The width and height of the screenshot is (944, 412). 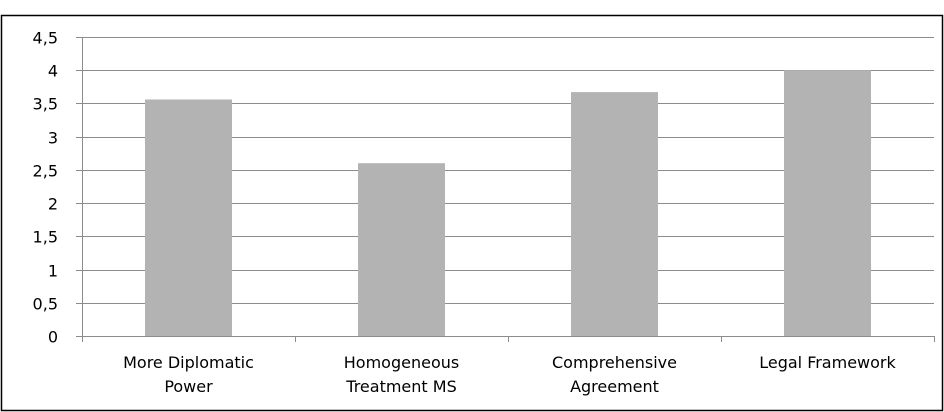 What do you see at coordinates (45, 304) in the screenshot?
I see `y-tick-label: 0,5` at bounding box center [45, 304].